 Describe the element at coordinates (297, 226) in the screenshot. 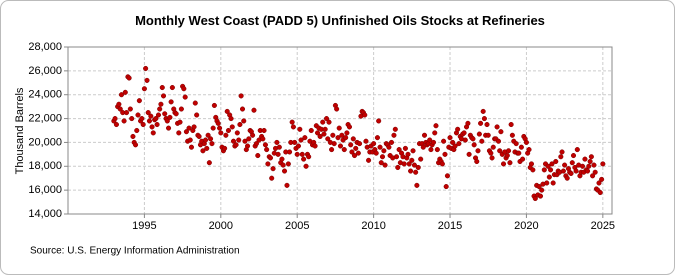

I see `x-tick-label: 2005` at that location.